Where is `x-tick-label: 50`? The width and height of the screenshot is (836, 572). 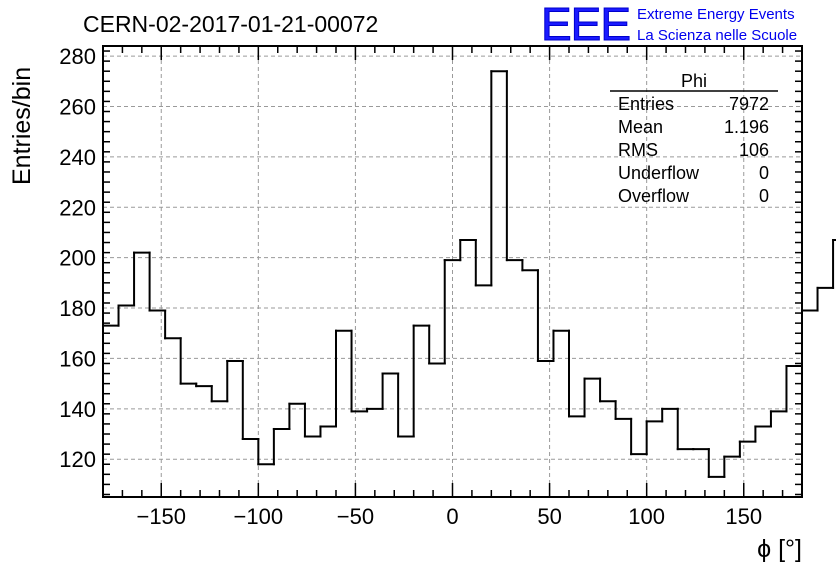
x-tick-label: 50 is located at coordinates (549, 516).